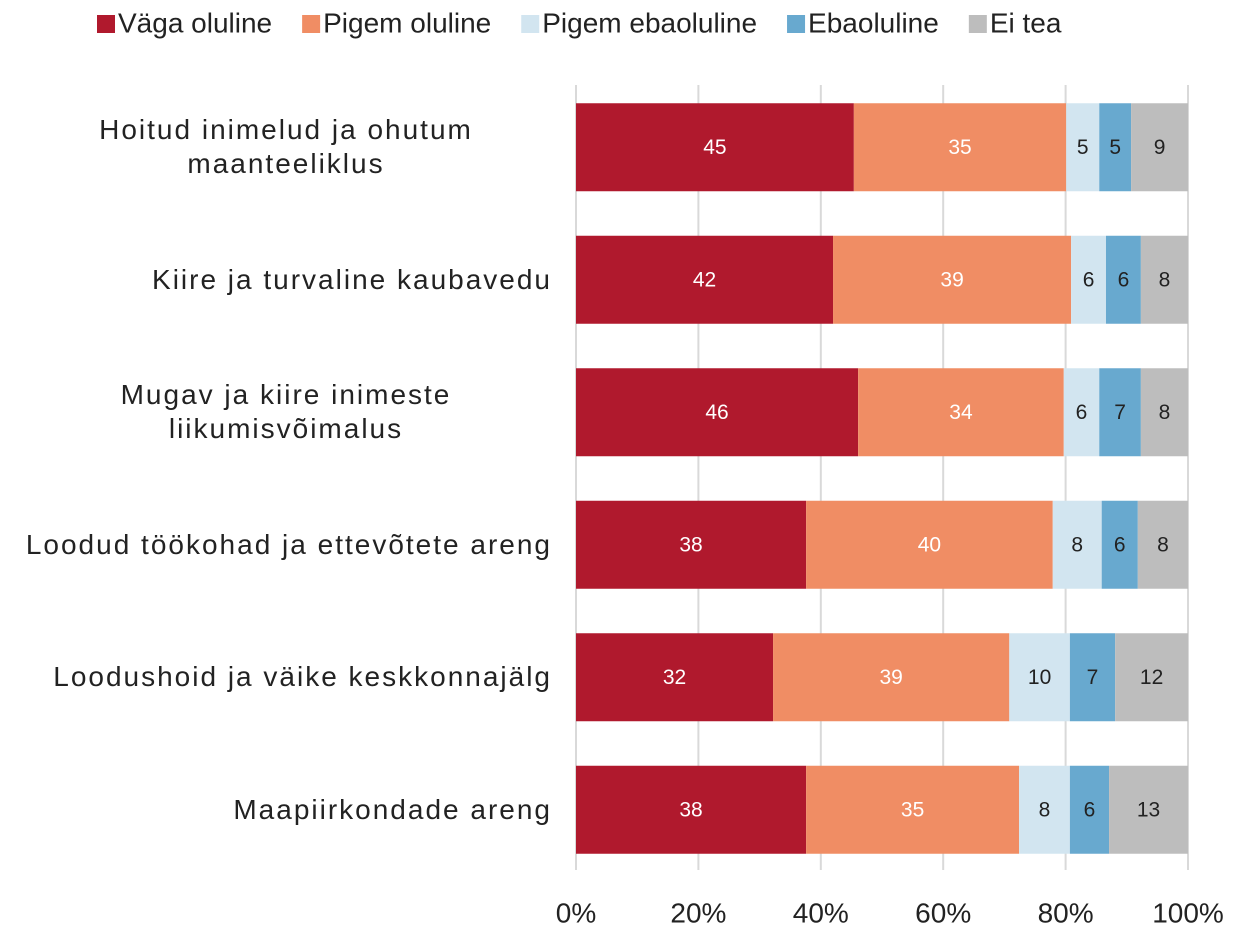 Image resolution: width=1253 pixels, height=927 pixels. I want to click on category-label-box: Maapiirkondade areng, so click(276, 810).